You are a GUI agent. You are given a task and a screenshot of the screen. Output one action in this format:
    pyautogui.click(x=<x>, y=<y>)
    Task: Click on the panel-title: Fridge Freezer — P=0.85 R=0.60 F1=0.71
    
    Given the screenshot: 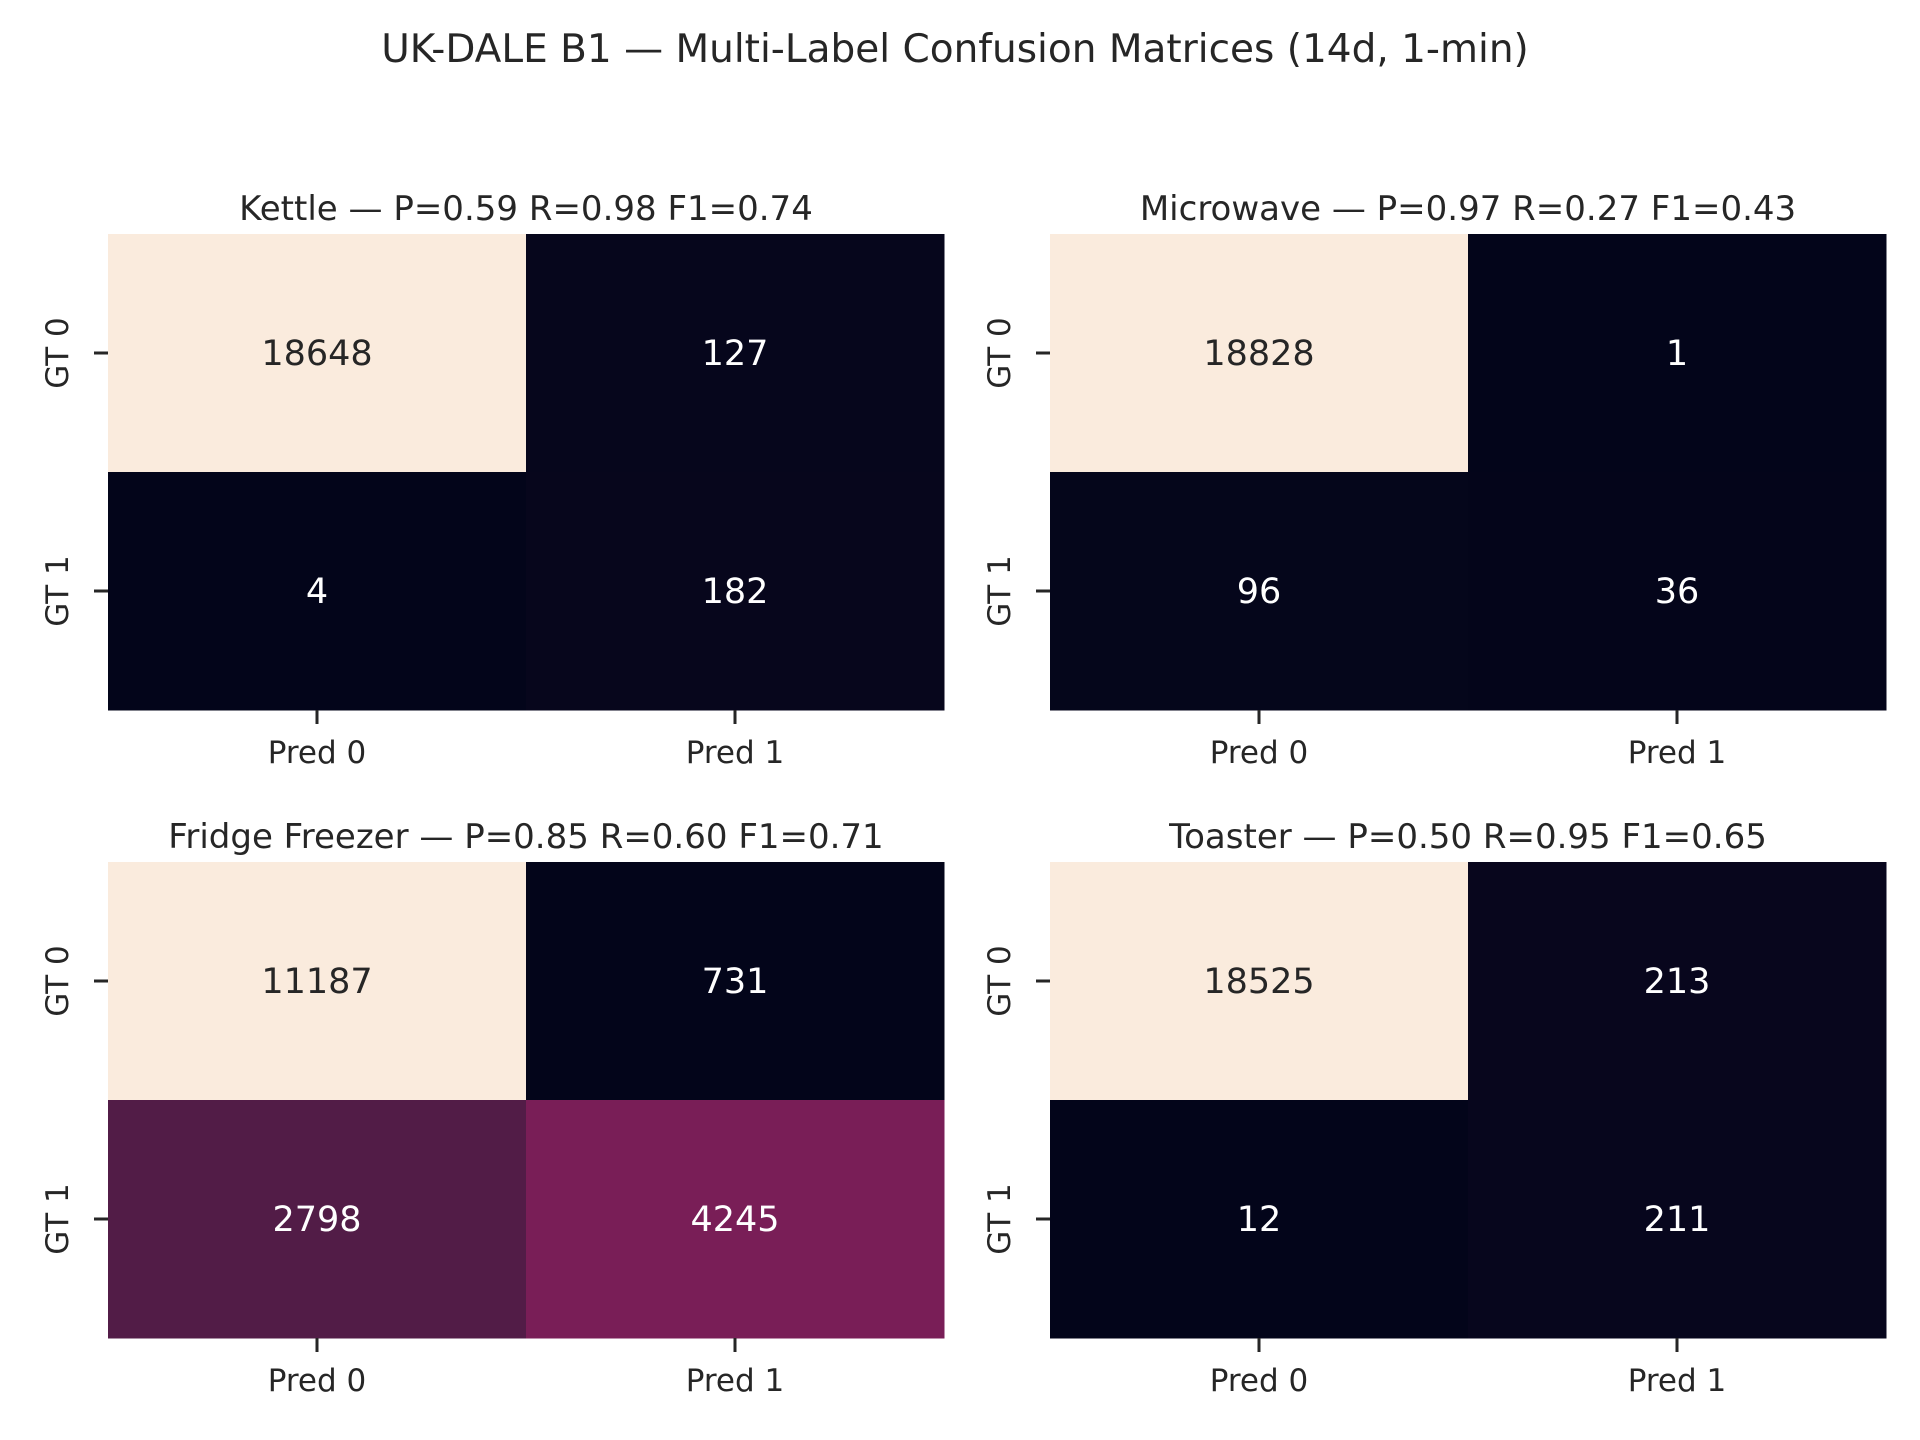 What is the action you would take?
    pyautogui.click(x=525, y=837)
    